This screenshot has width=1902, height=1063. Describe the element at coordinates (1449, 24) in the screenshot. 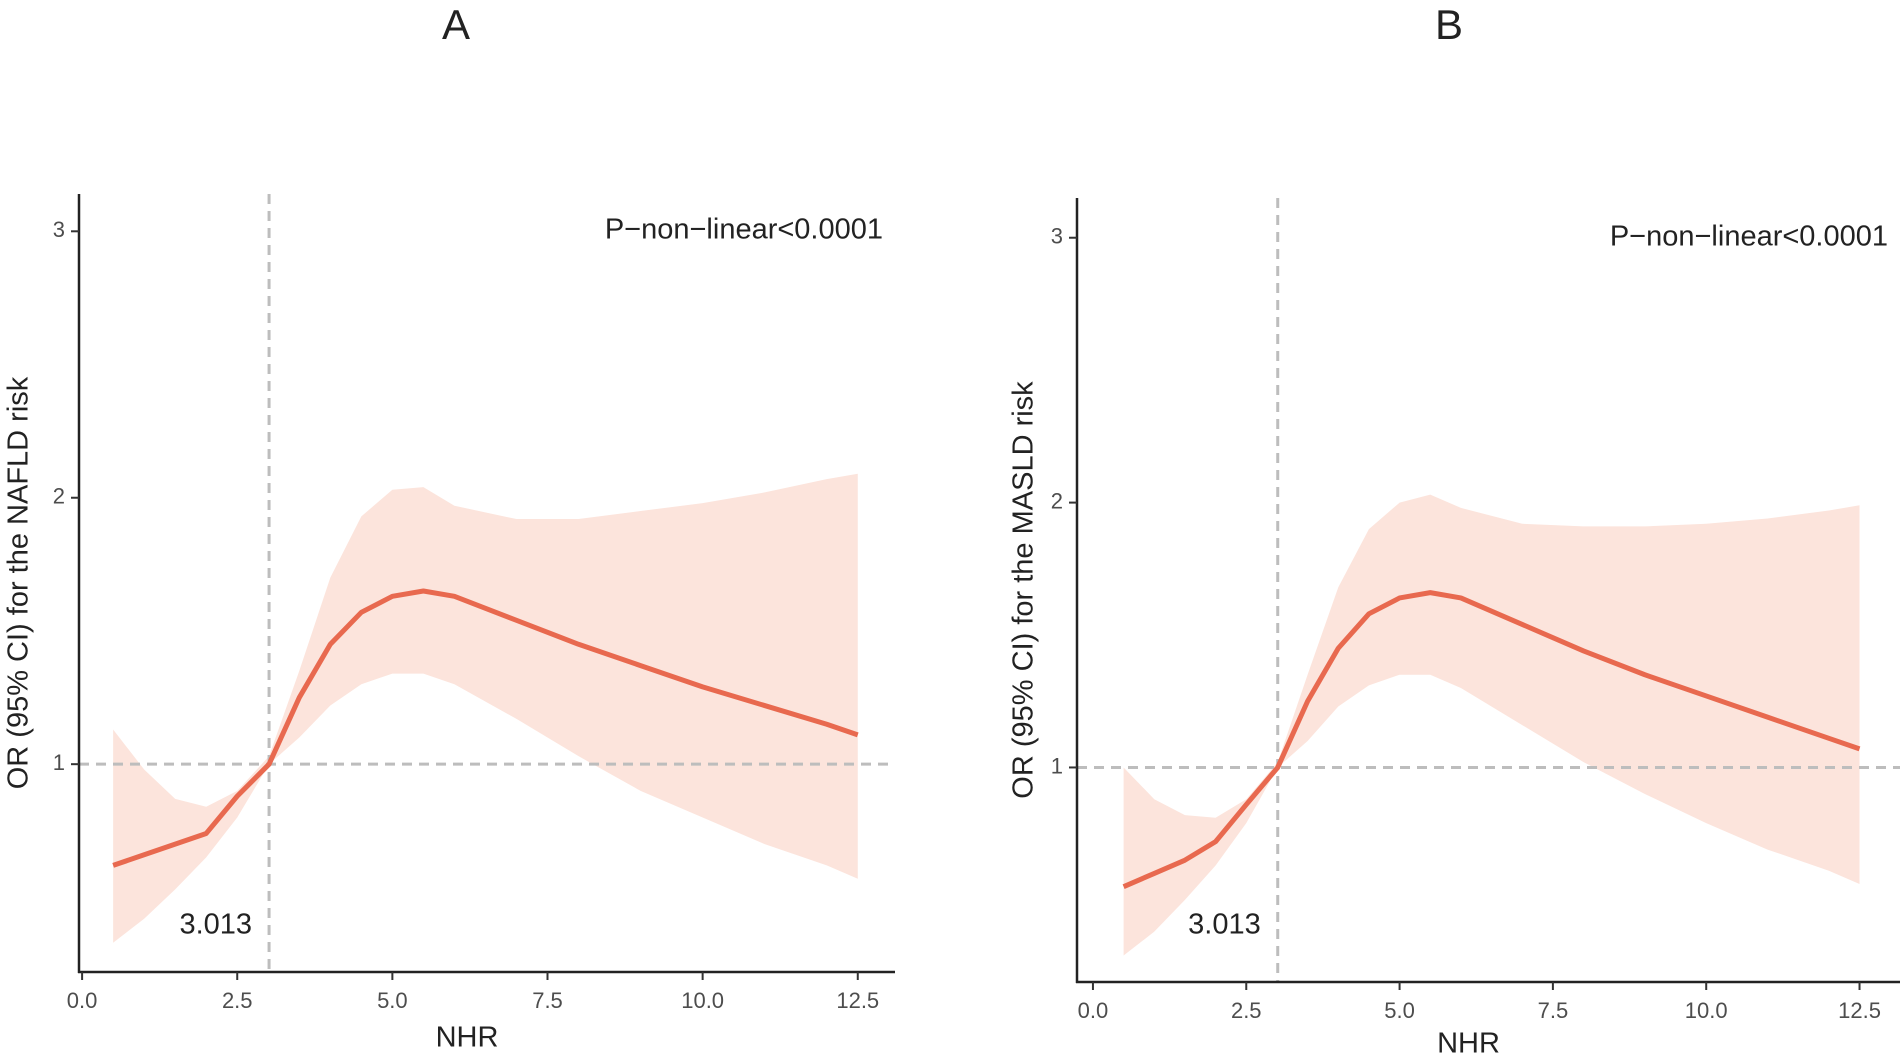

I see `panel-title: B` at that location.